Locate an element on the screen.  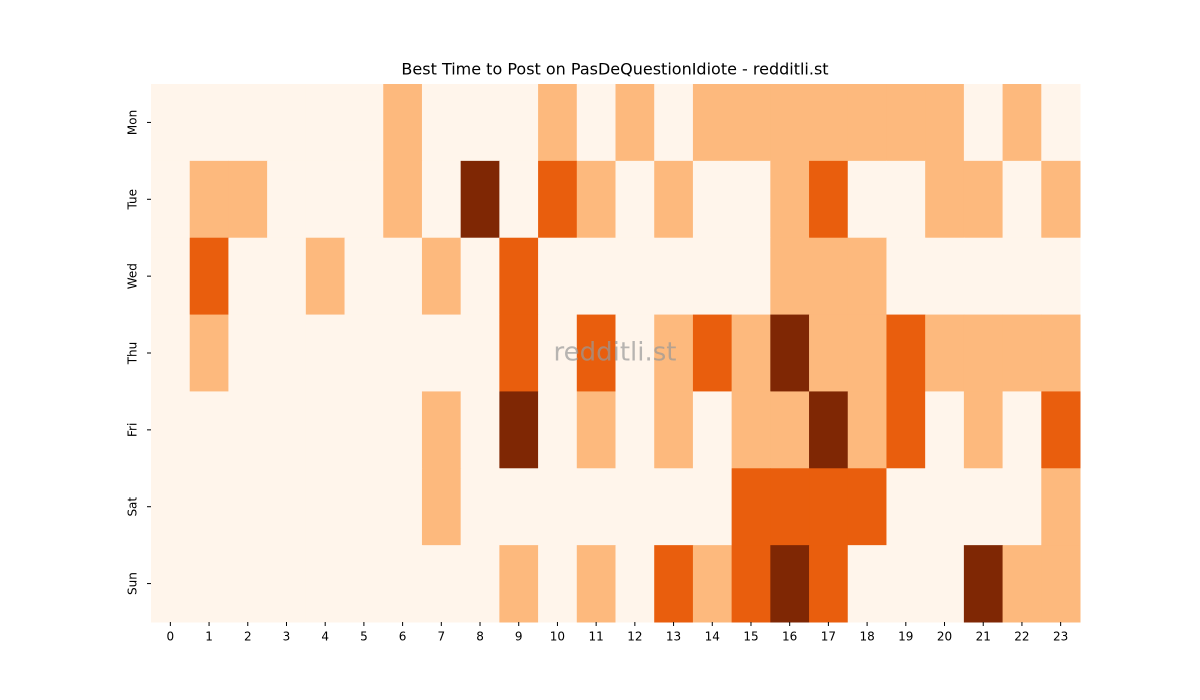
x-tick-label: 15 is located at coordinates (750, 637).